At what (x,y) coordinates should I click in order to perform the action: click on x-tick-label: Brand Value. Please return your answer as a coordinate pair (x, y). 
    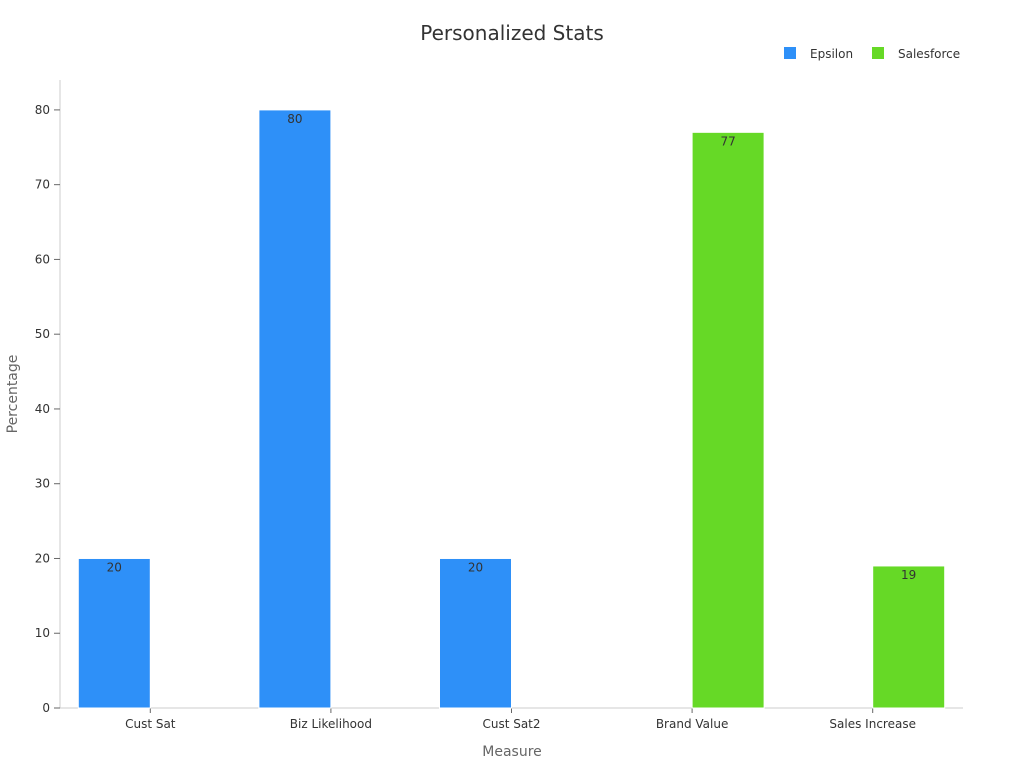
    Looking at the image, I should click on (692, 724).